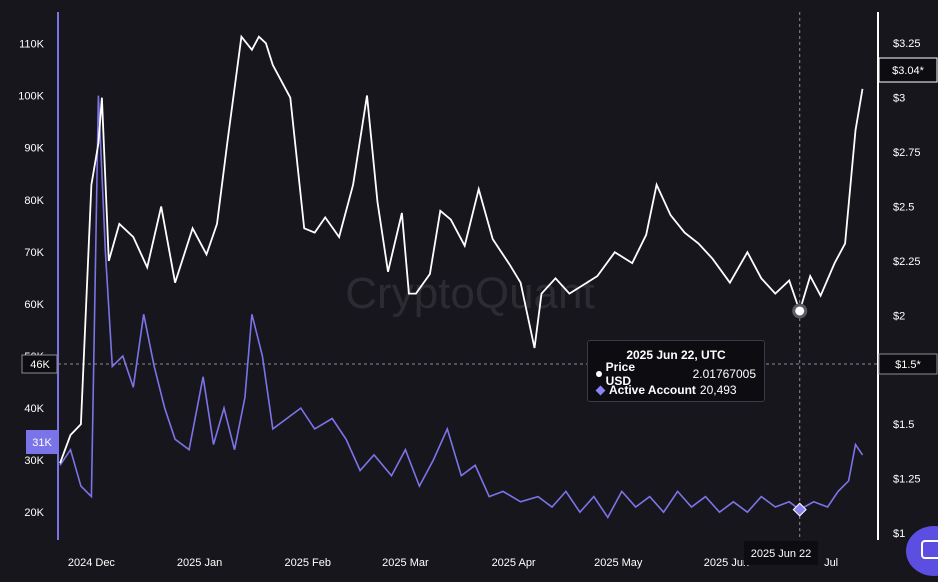 This screenshot has height=582, width=938. What do you see at coordinates (781, 554) in the screenshot?
I see `crosshair-date-label: 2025 Jun 22` at bounding box center [781, 554].